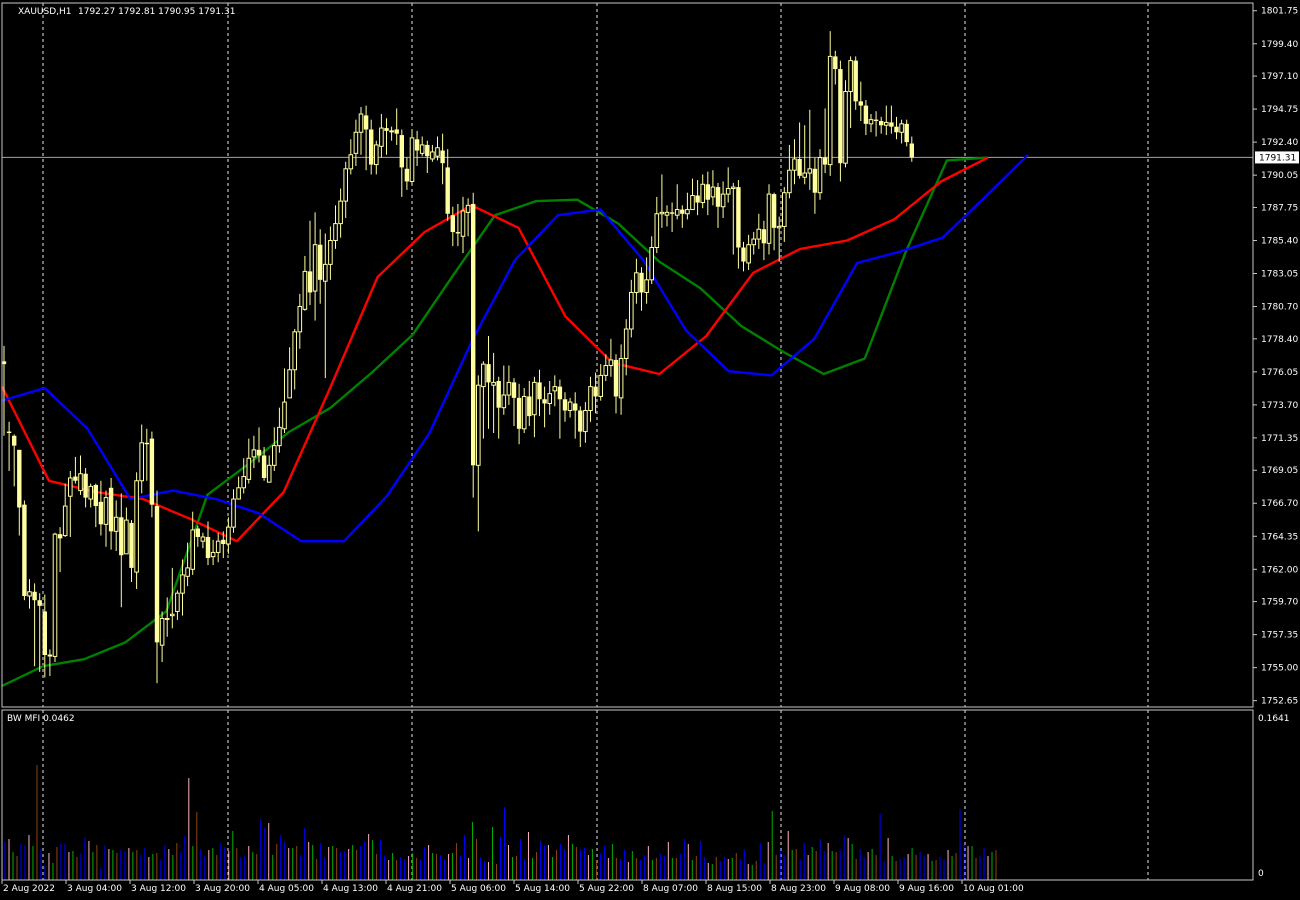 Image resolution: width=1300 pixels, height=900 pixels. Describe the element at coordinates (1279, 471) in the screenshot. I see `y-tick-label-14: 1769.05` at that location.